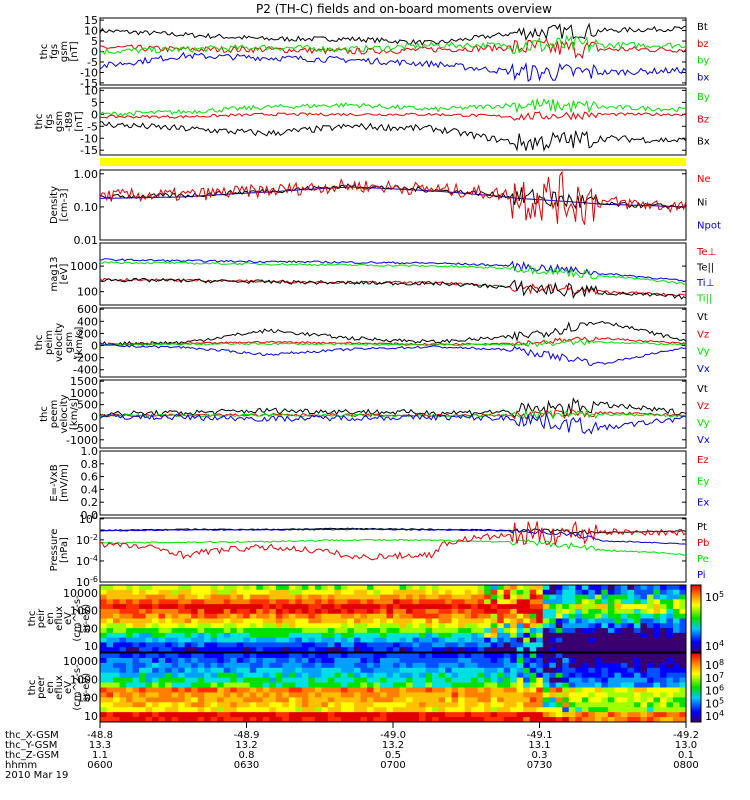 The width and height of the screenshot is (750, 800). What do you see at coordinates (39, 343) in the screenshot?
I see `y-axis-label: thc` at bounding box center [39, 343].